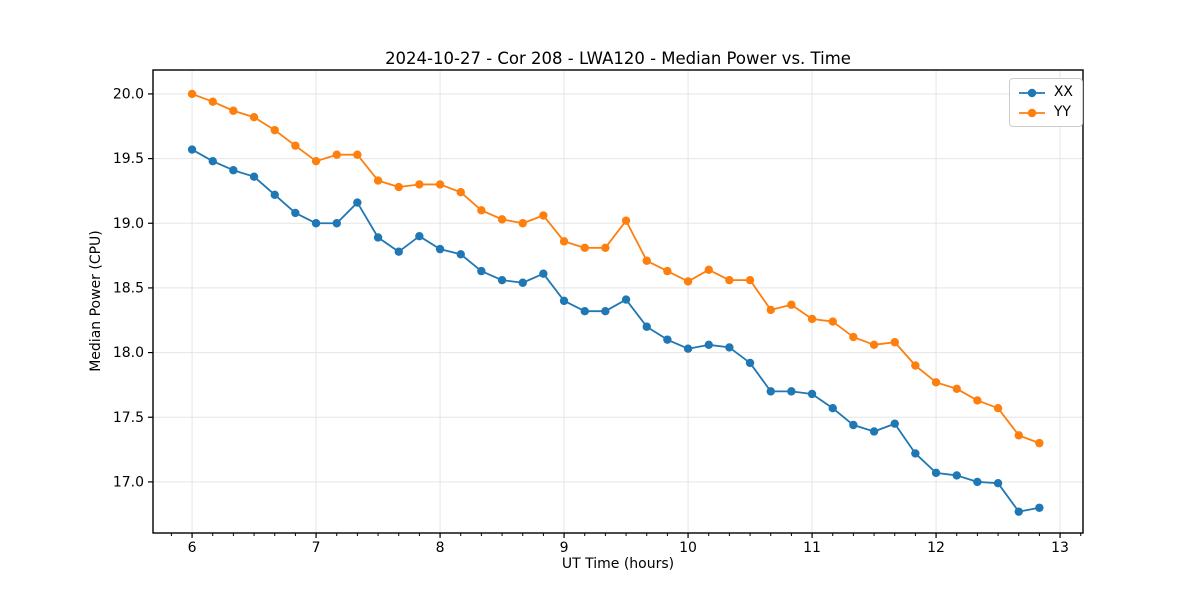 Image resolution: width=1200 pixels, height=600 pixels. Describe the element at coordinates (1062, 112) in the screenshot. I see `legend-label: YY` at that location.